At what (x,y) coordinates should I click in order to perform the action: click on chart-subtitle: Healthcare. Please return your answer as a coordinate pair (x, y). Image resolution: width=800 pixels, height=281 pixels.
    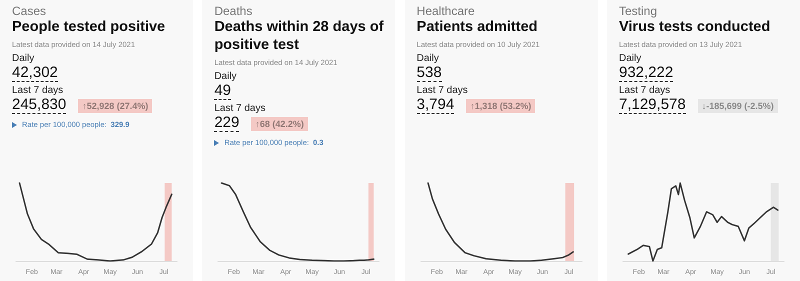
    Looking at the image, I should click on (446, 11).